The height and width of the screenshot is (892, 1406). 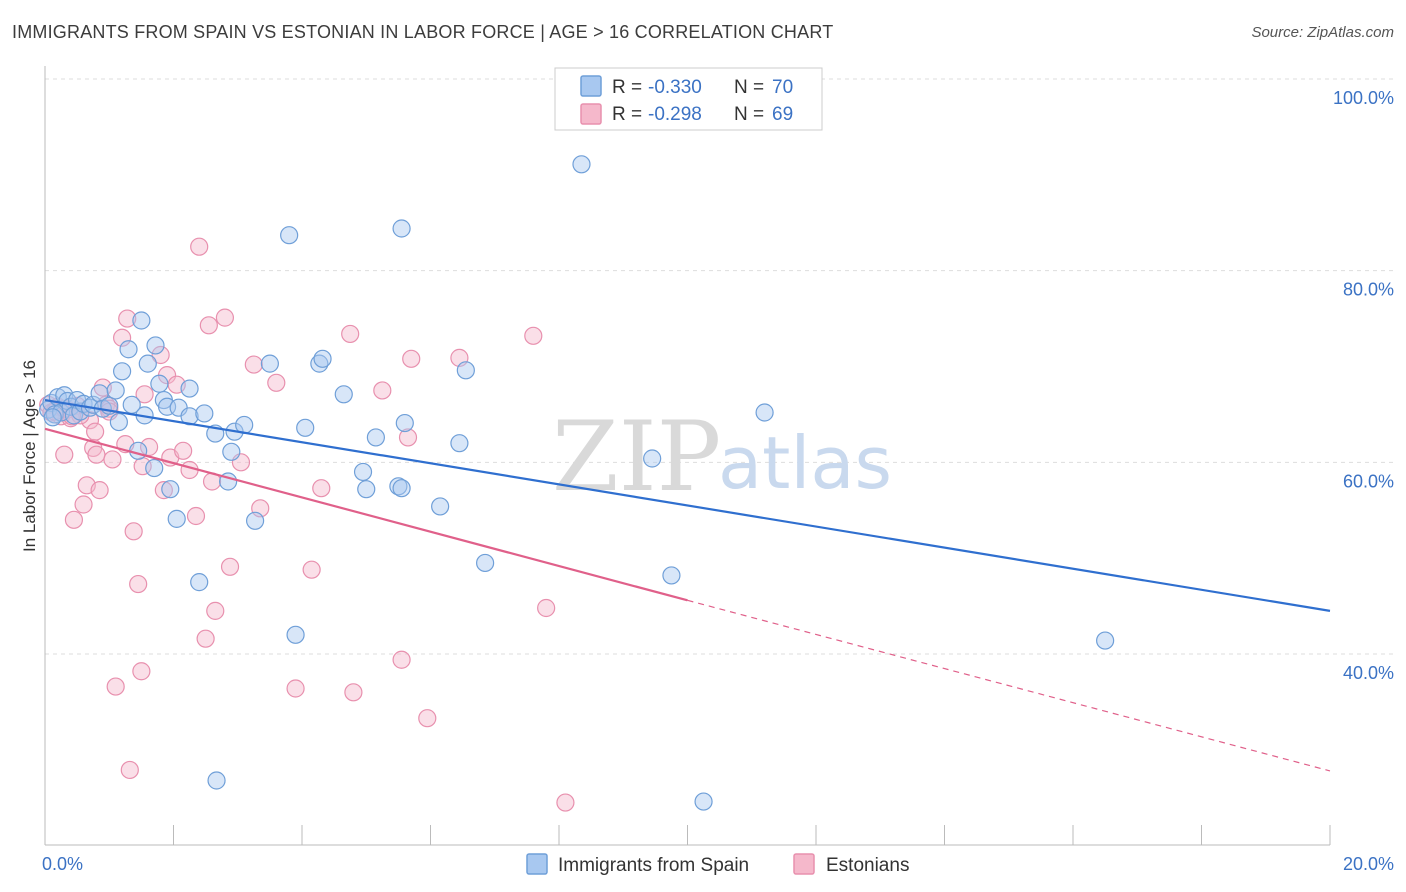 I want to click on bottom-legend-swatch-estonia, so click(x=804, y=864).